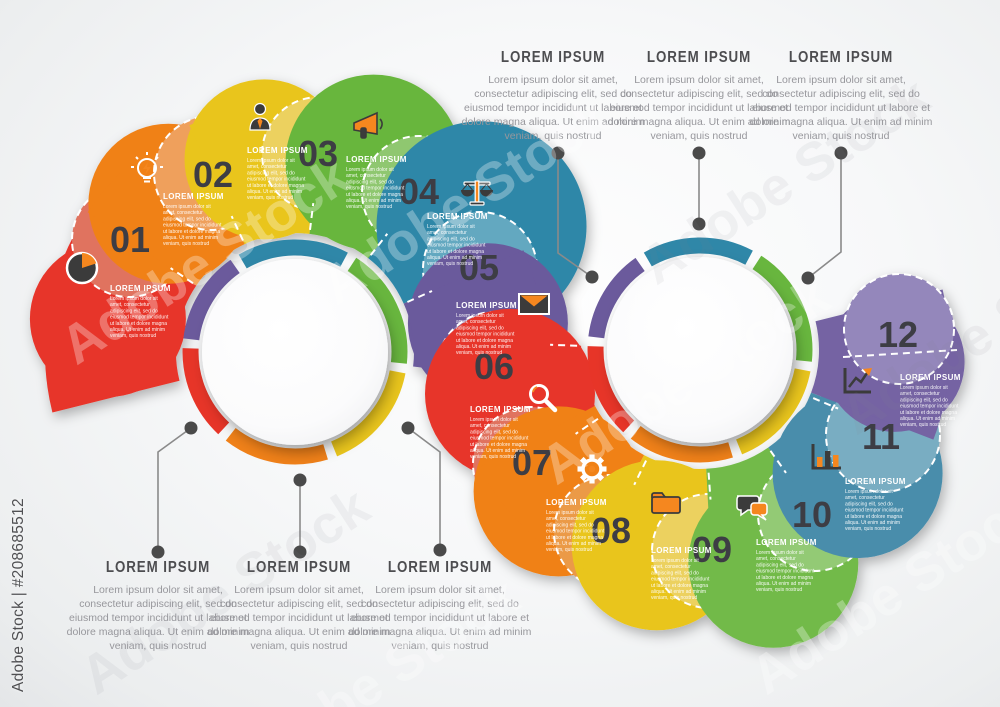  I want to click on line-chart-icon, so click(857, 381).